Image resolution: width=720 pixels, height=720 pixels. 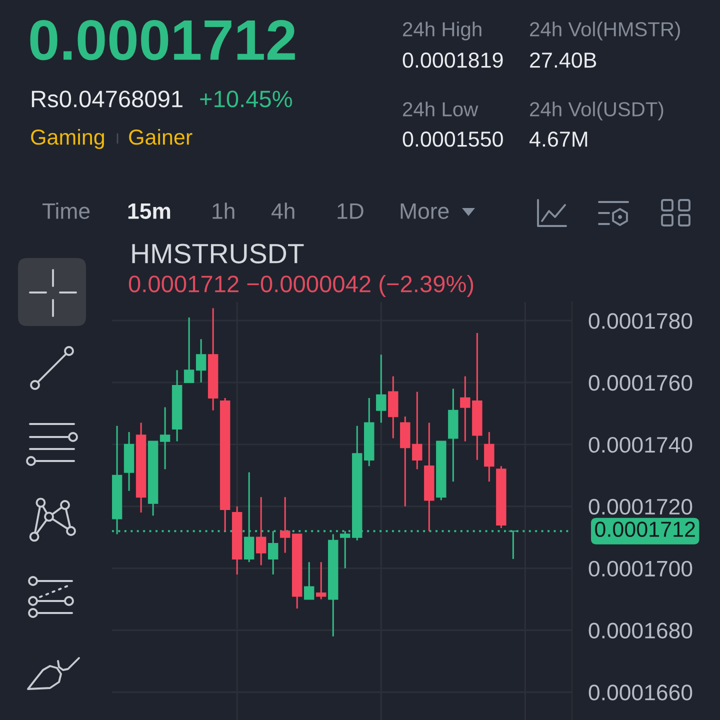 I want to click on y-tick-label: 0.0001720, so click(x=640, y=506).